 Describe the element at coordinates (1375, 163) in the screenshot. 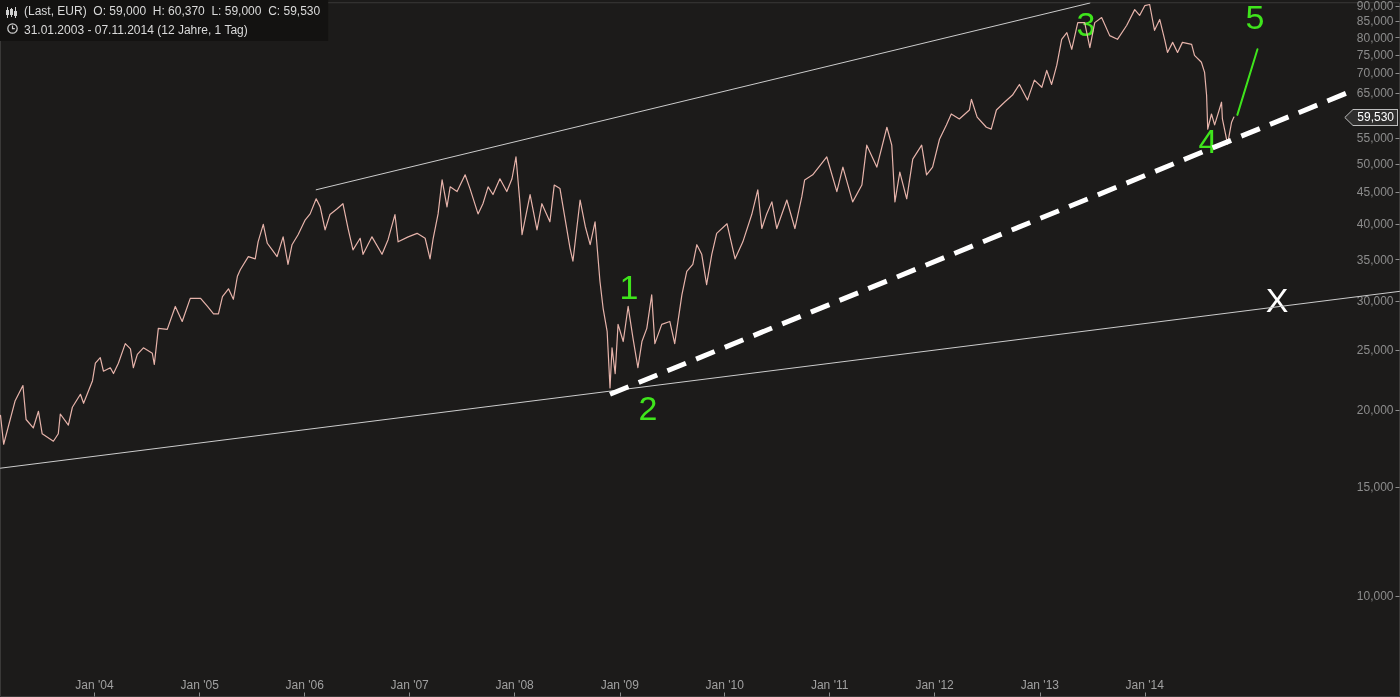

I see `y-tick-label: 50,000` at that location.